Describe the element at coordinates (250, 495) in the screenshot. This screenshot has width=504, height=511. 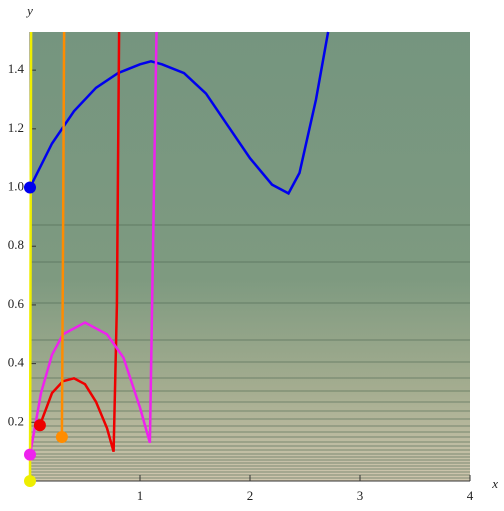
I see `x-tick-label: 2` at that location.